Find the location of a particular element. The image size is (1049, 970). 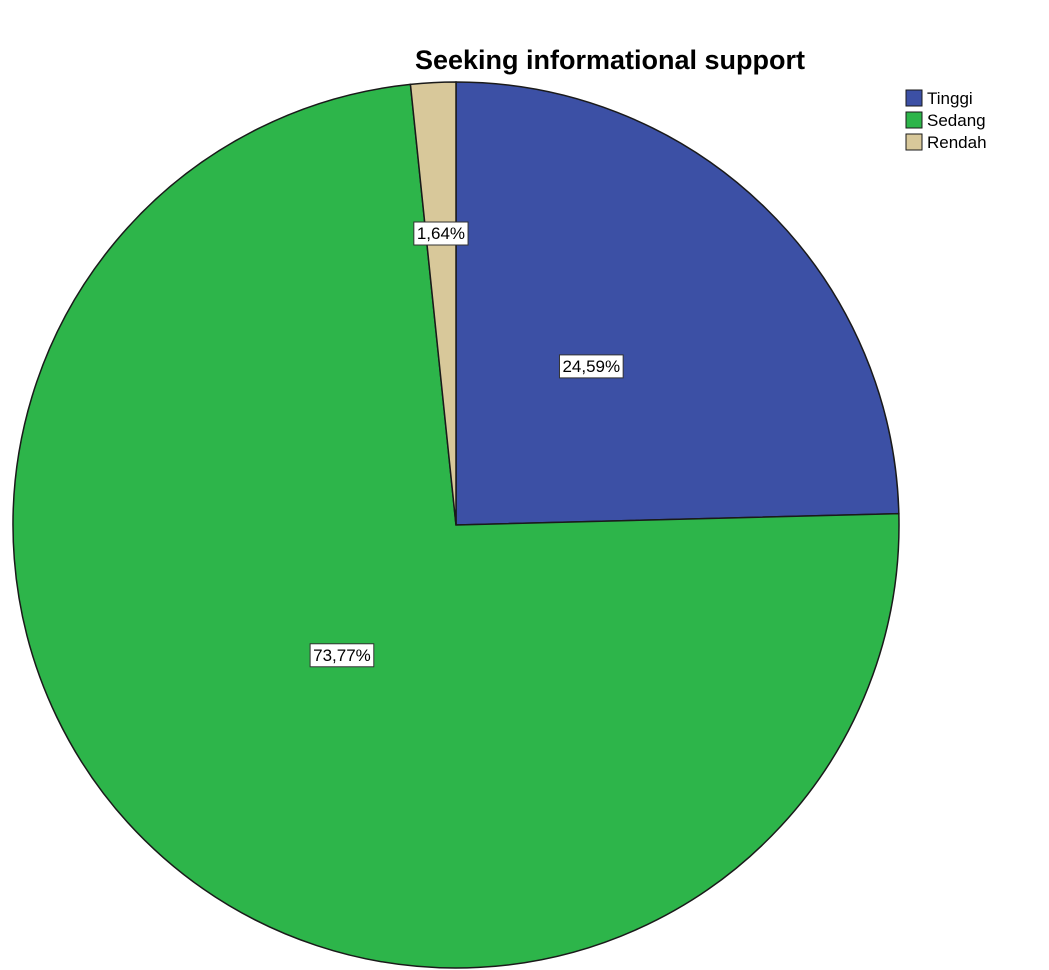

legend-item-tinggi: Tinggi is located at coordinates (939, 98).